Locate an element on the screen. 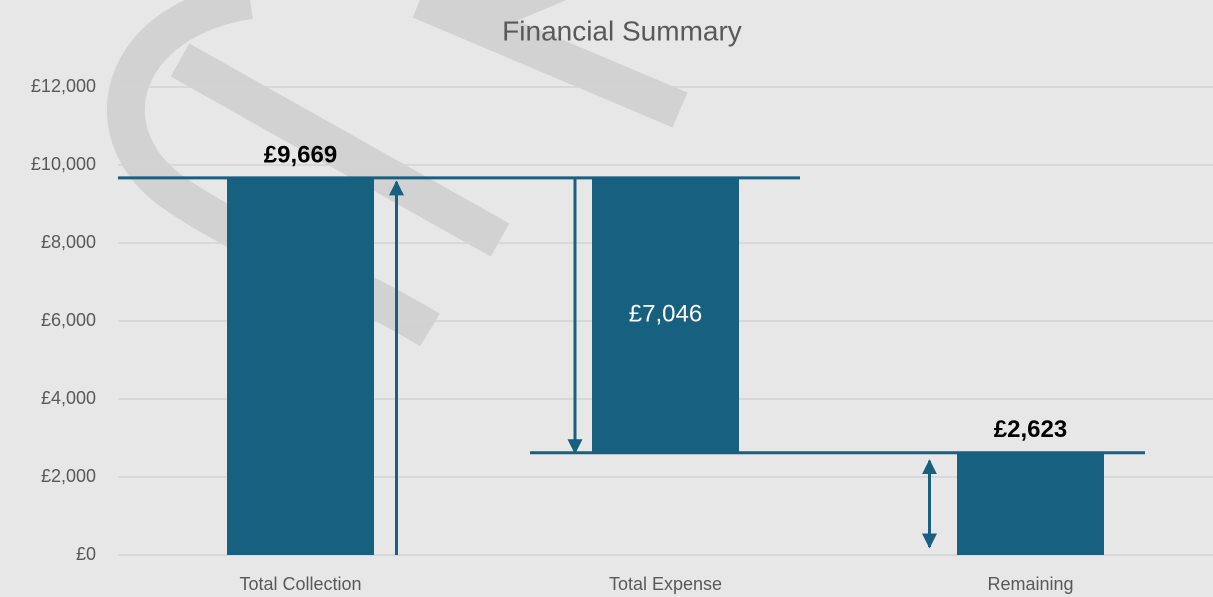 This screenshot has width=1213, height=597. value-label: £7,046 is located at coordinates (665, 314).